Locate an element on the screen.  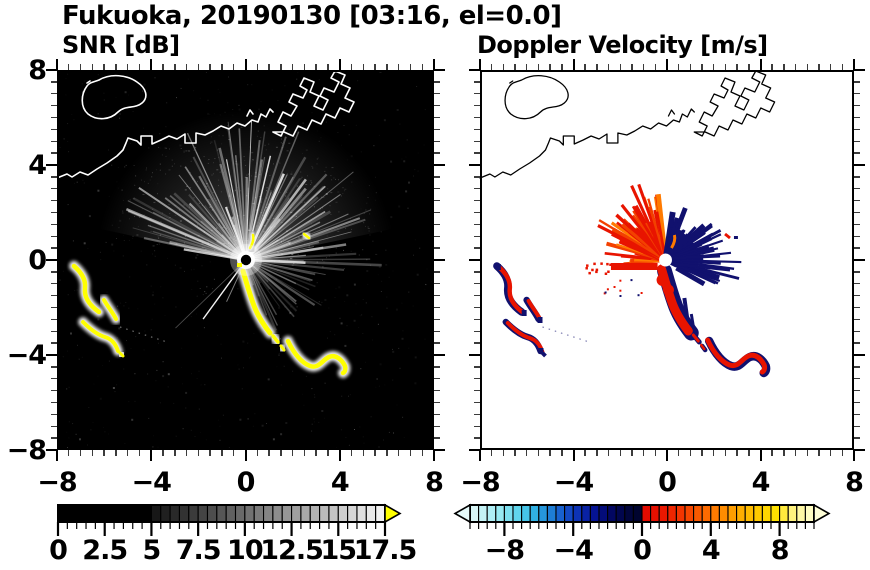
radar-site-dot is located at coordinates (246, 260).